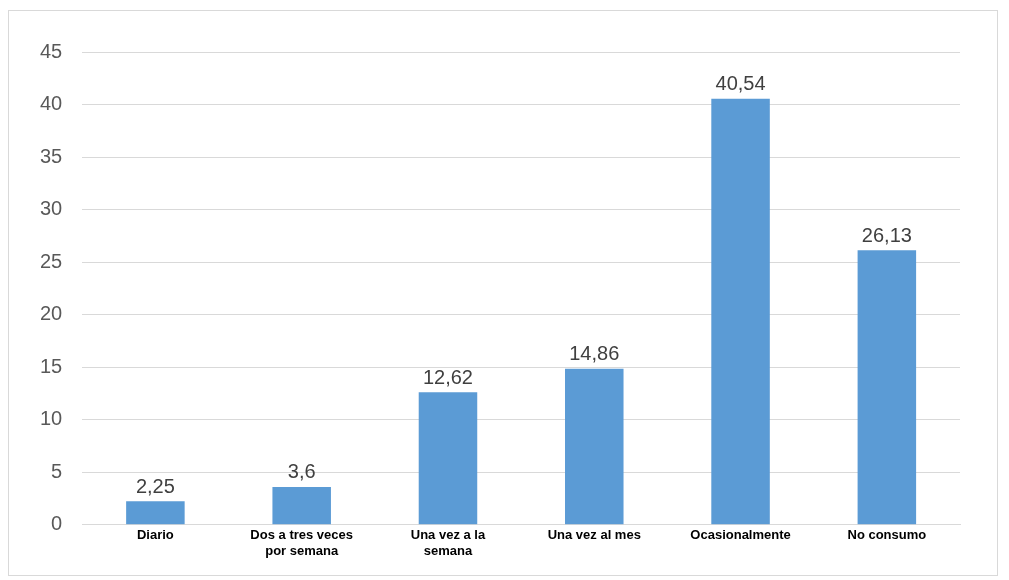 The image size is (1009, 580). Describe the element at coordinates (155, 535) in the screenshot. I see `x-tick-label: Diario` at that location.